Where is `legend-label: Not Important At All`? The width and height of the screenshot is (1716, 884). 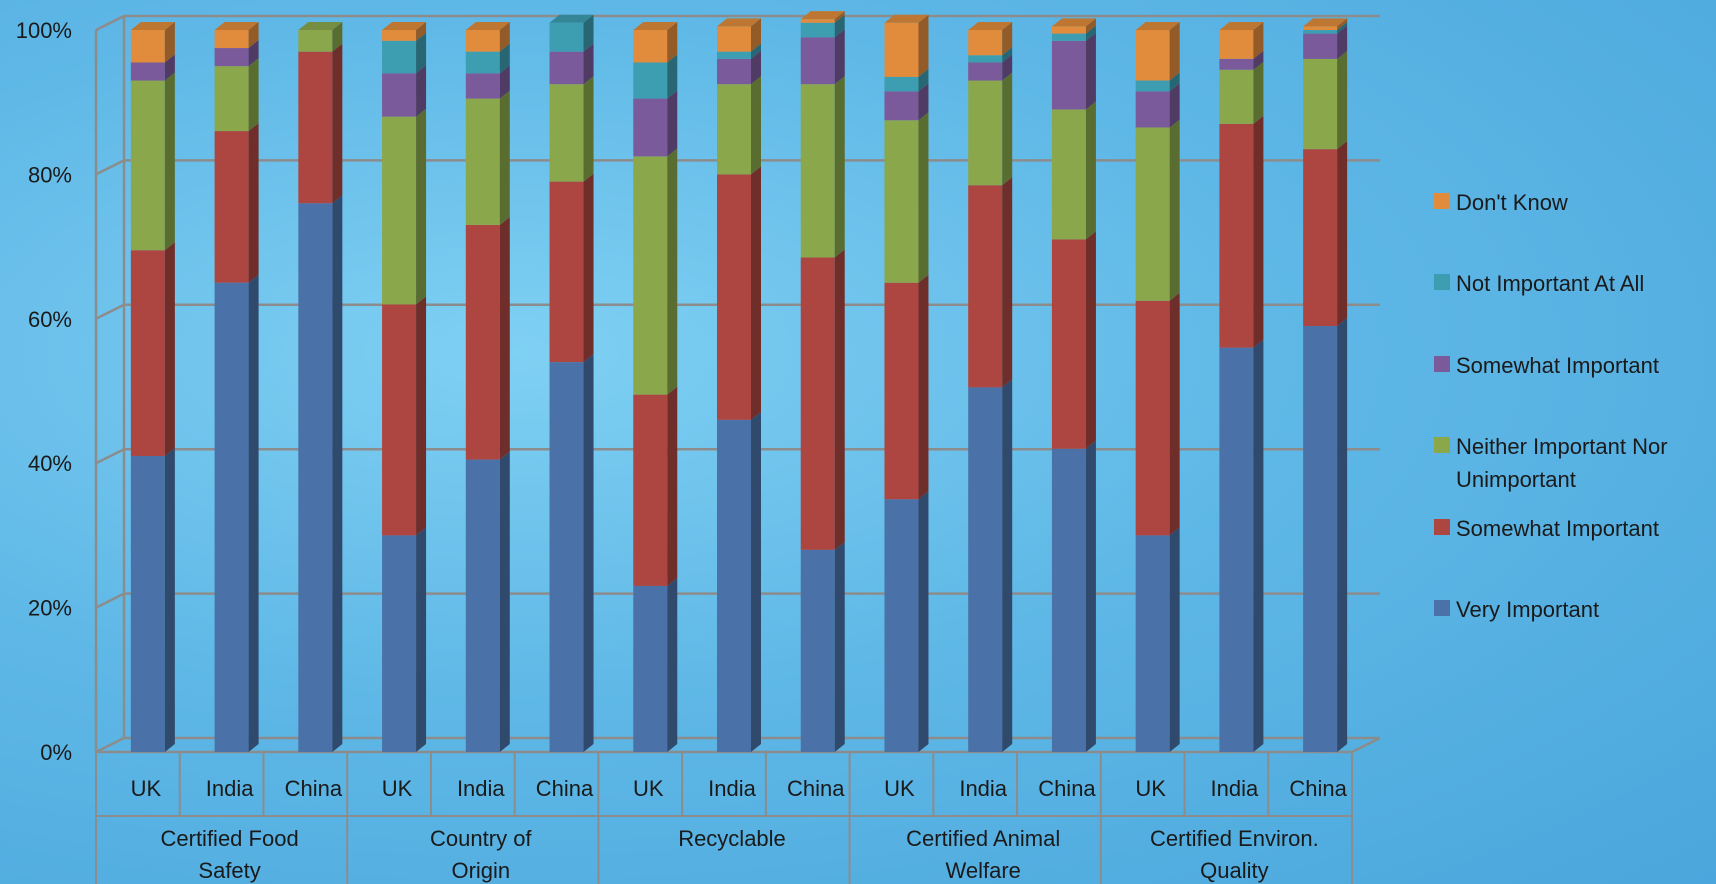
legend-label: Not Important At All is located at coordinates (1550, 283).